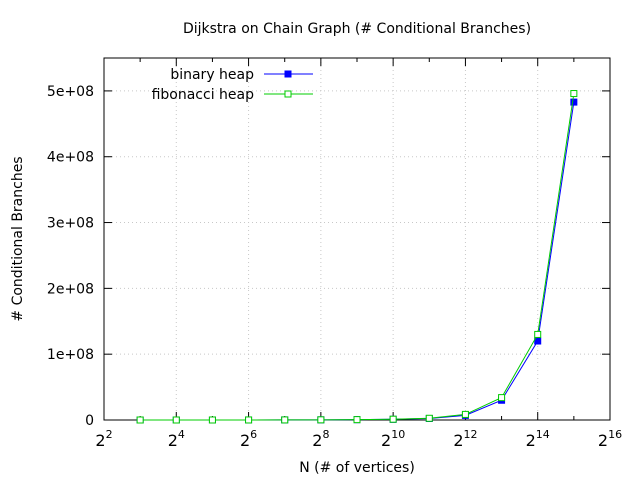 Image resolution: width=640 pixels, height=480 pixels. Describe the element at coordinates (325, 434) in the screenshot. I see `x-tick-exponent: 8` at that location.